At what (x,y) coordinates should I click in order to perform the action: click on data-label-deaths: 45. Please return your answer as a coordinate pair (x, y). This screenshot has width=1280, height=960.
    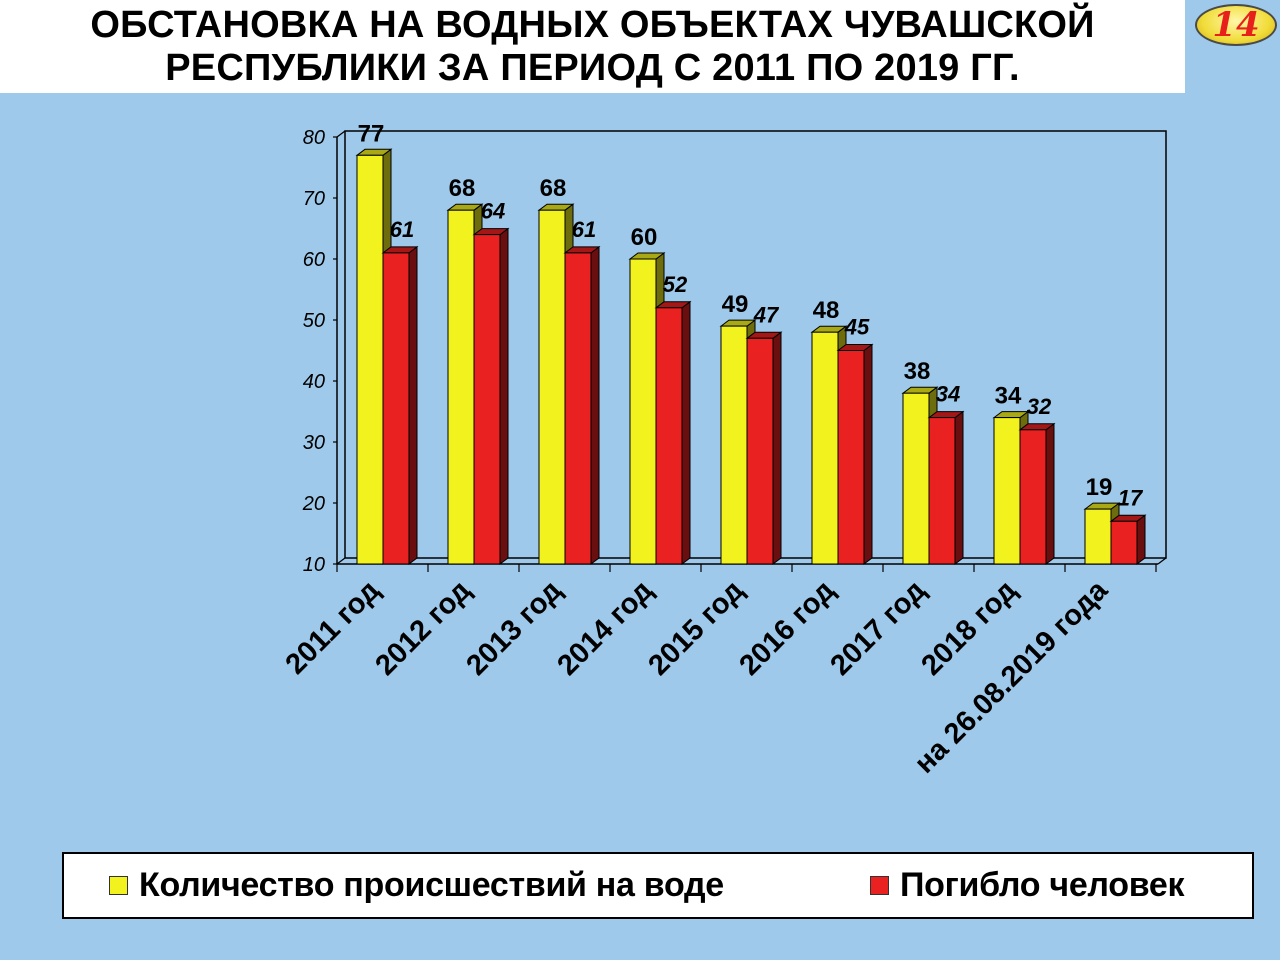
    Looking at the image, I should click on (857, 327).